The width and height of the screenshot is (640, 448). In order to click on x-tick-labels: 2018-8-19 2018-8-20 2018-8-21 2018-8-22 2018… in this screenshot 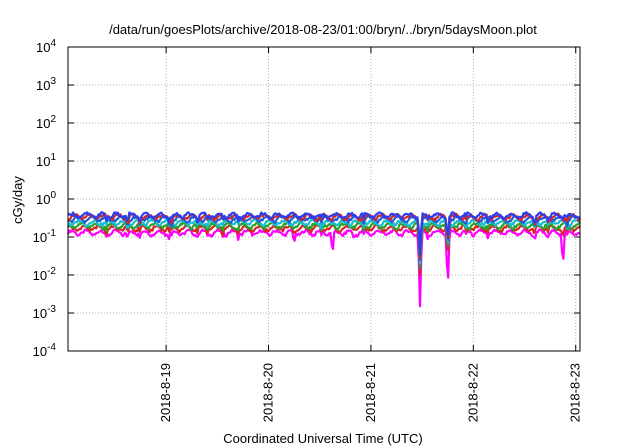, I will do `click(370, 392)`.